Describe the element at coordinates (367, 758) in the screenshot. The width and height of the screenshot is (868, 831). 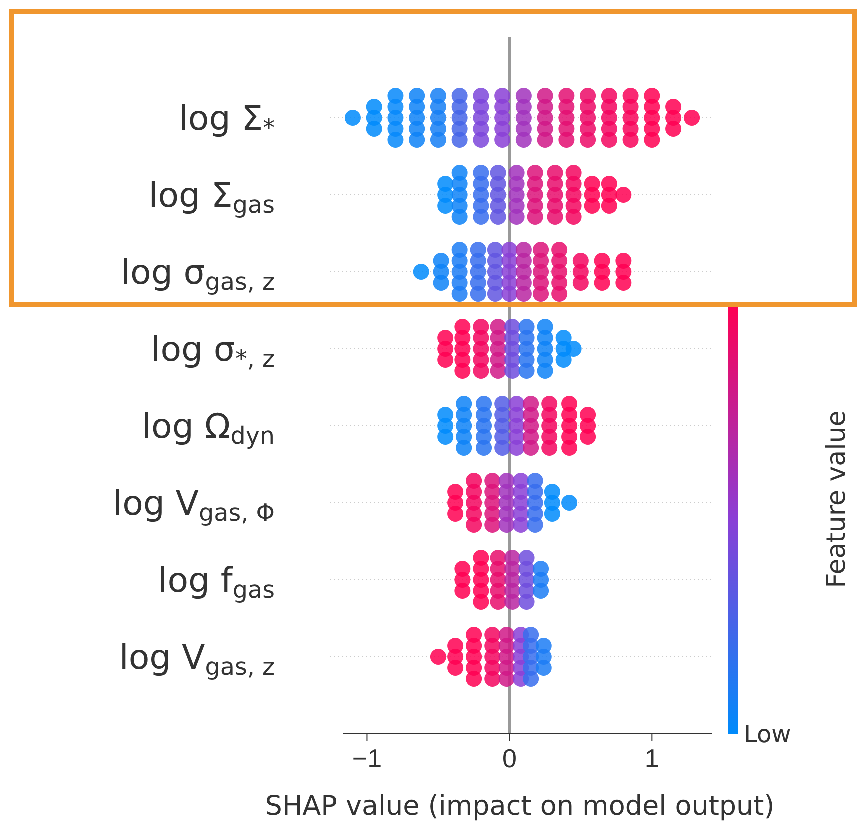
I see `x-tick-label: −1` at that location.